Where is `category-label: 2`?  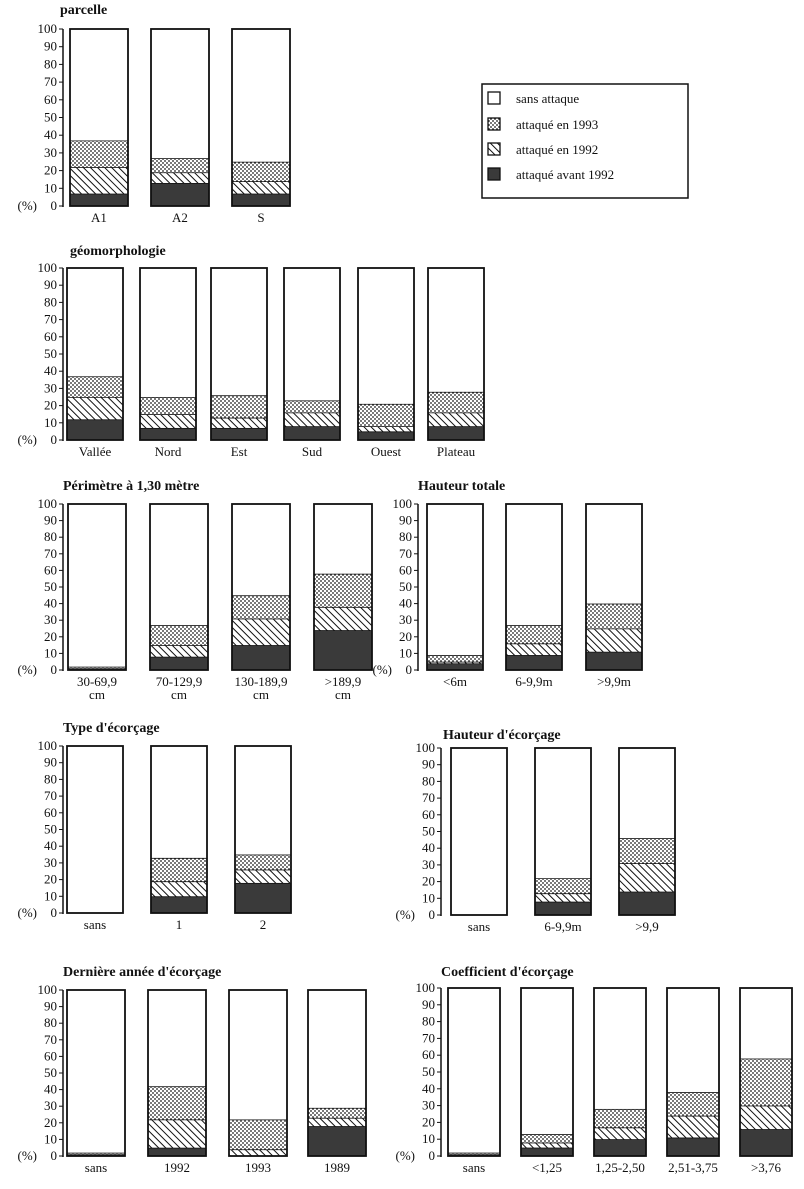 category-label: 2 is located at coordinates (263, 924).